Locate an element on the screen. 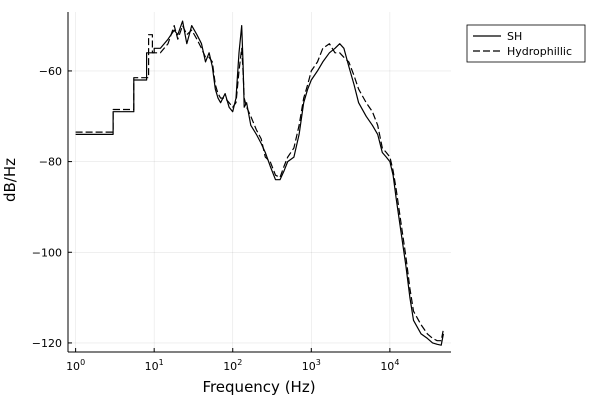 The height and width of the screenshot is (400, 600). legend-label: SH is located at coordinates (514, 36).